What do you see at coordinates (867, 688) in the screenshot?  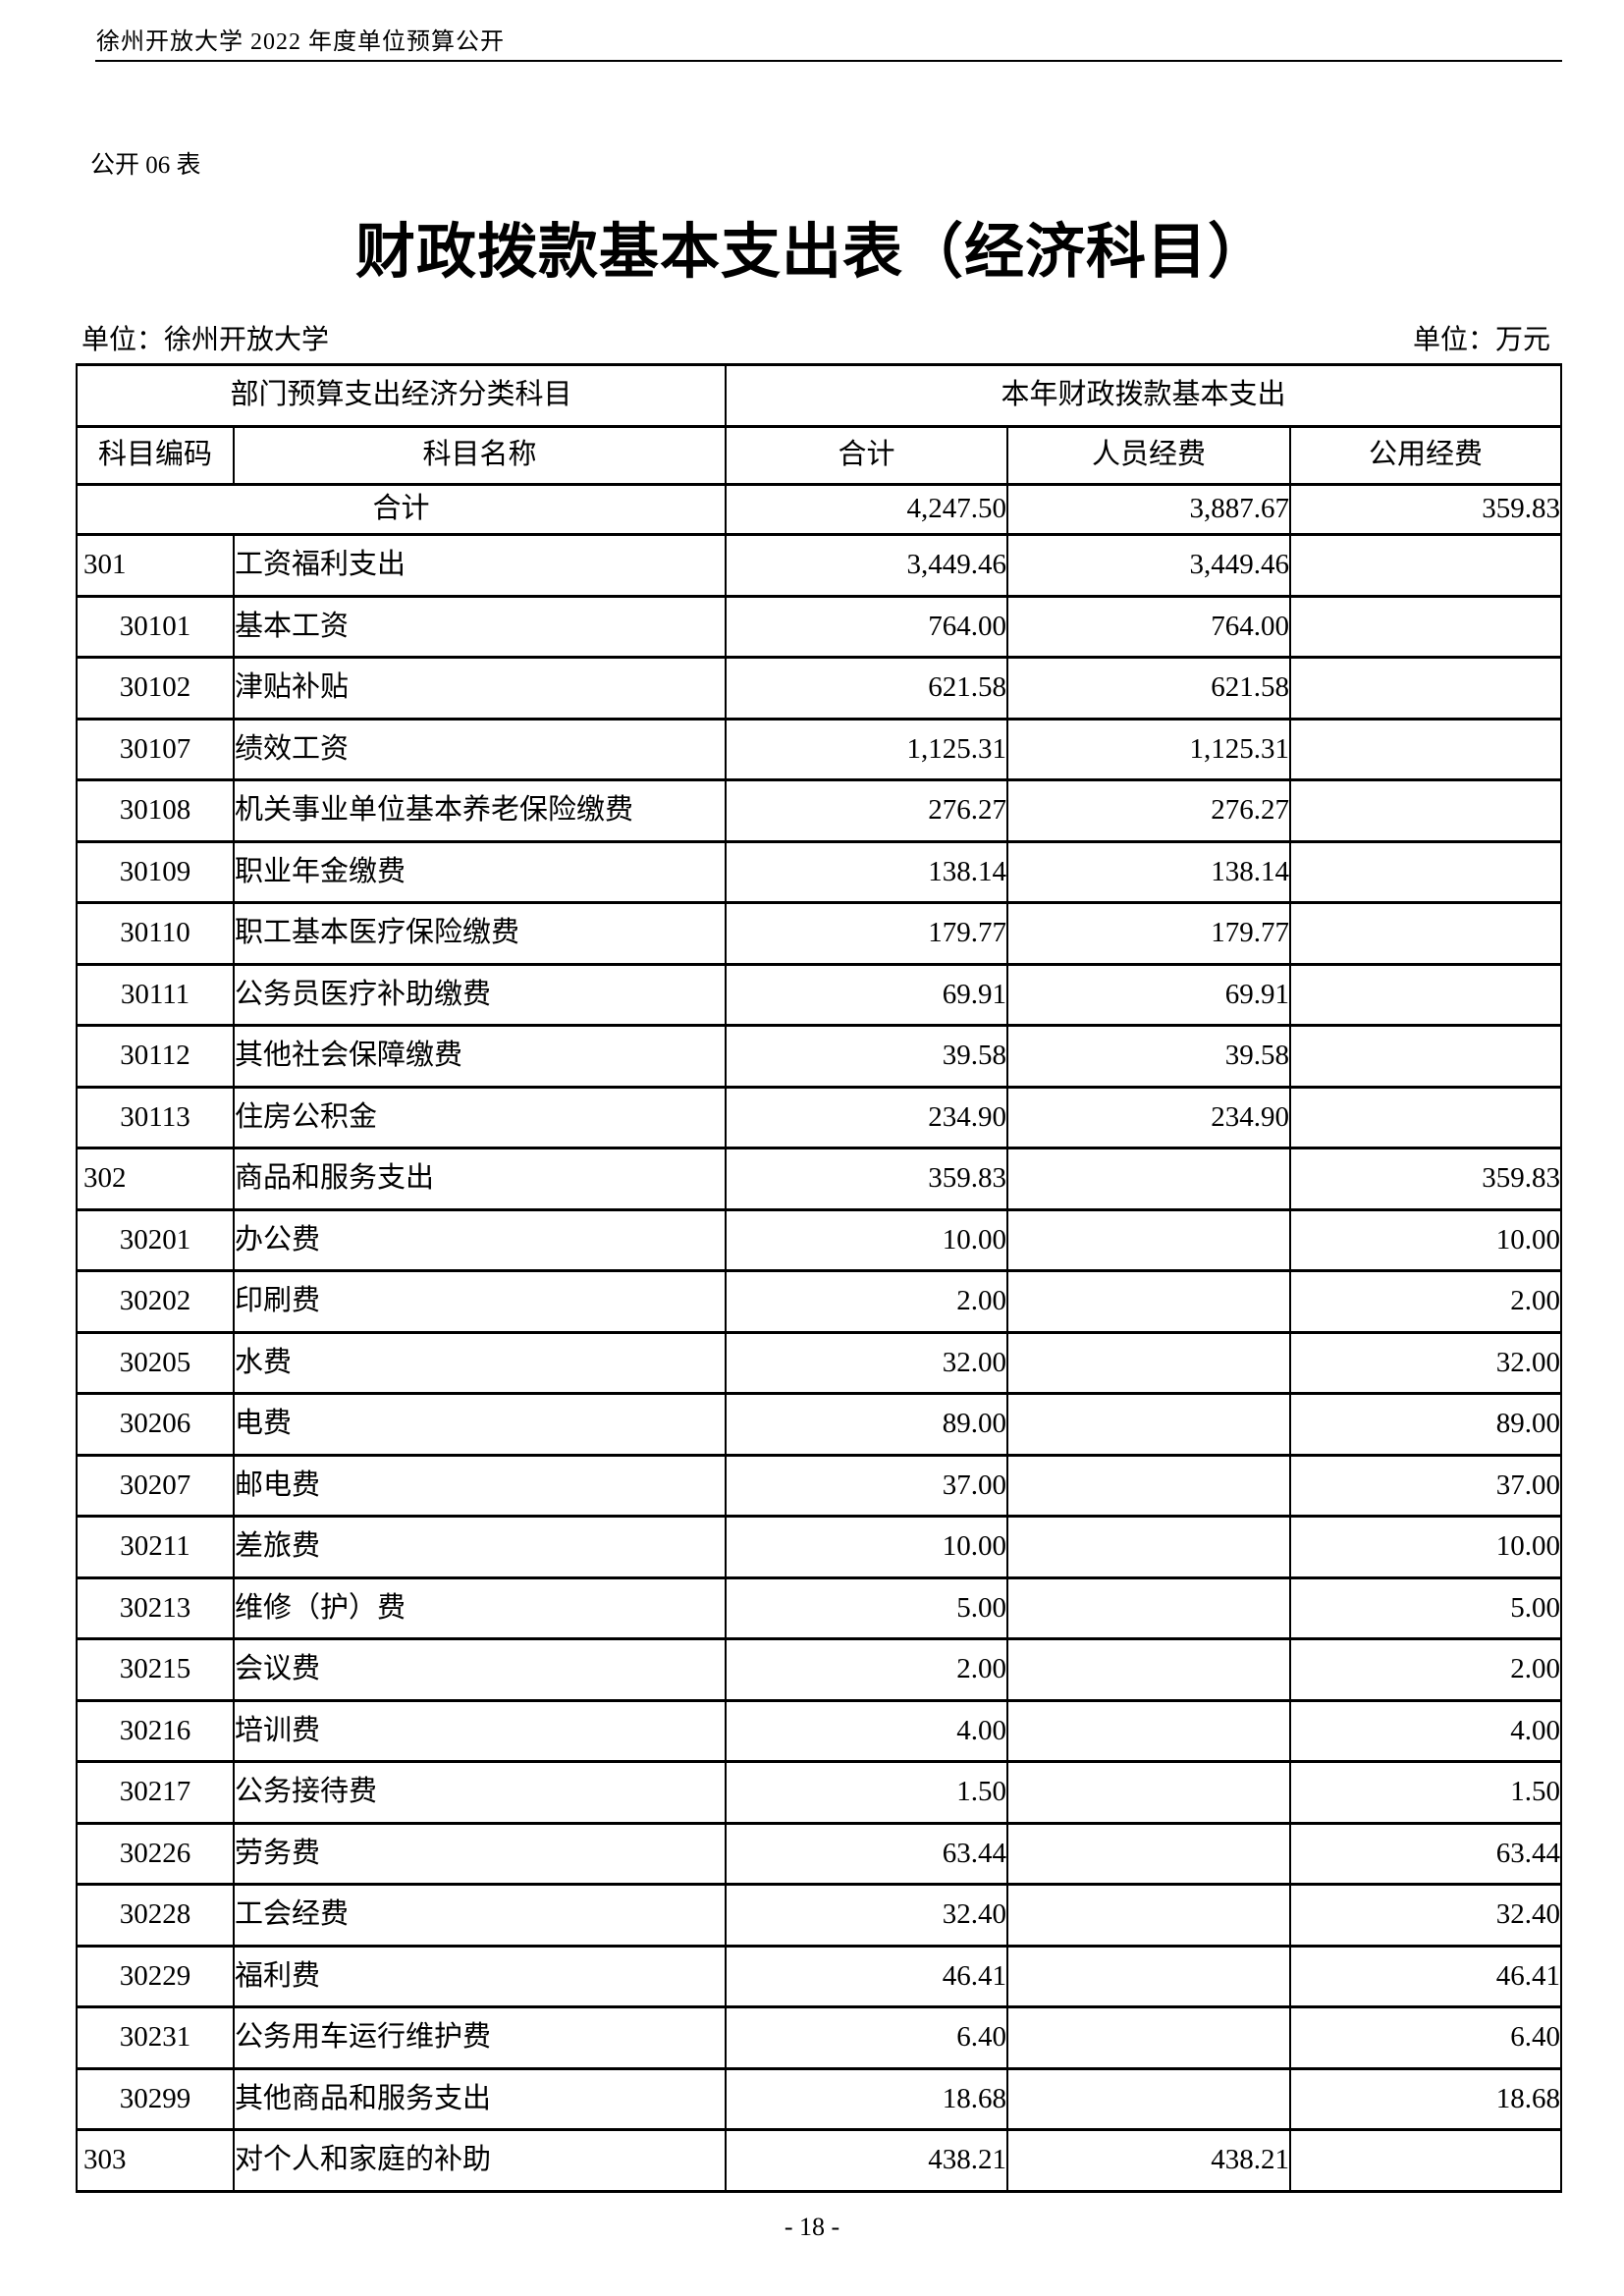 I see `total-cell: 621.58` at bounding box center [867, 688].